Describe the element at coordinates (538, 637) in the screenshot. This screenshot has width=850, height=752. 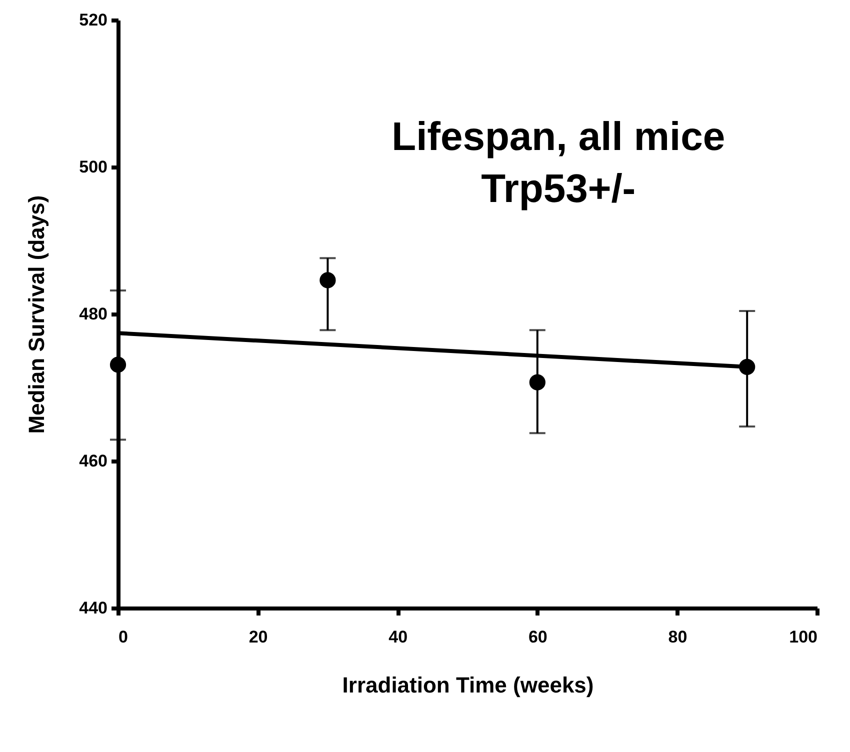
I see `x-tick-label: 60` at that location.